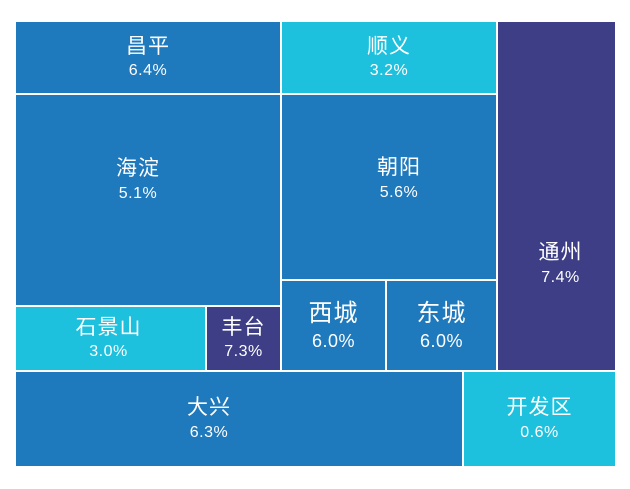  I want to click on tile-label-group: 西城 6.0%, so click(334, 325).